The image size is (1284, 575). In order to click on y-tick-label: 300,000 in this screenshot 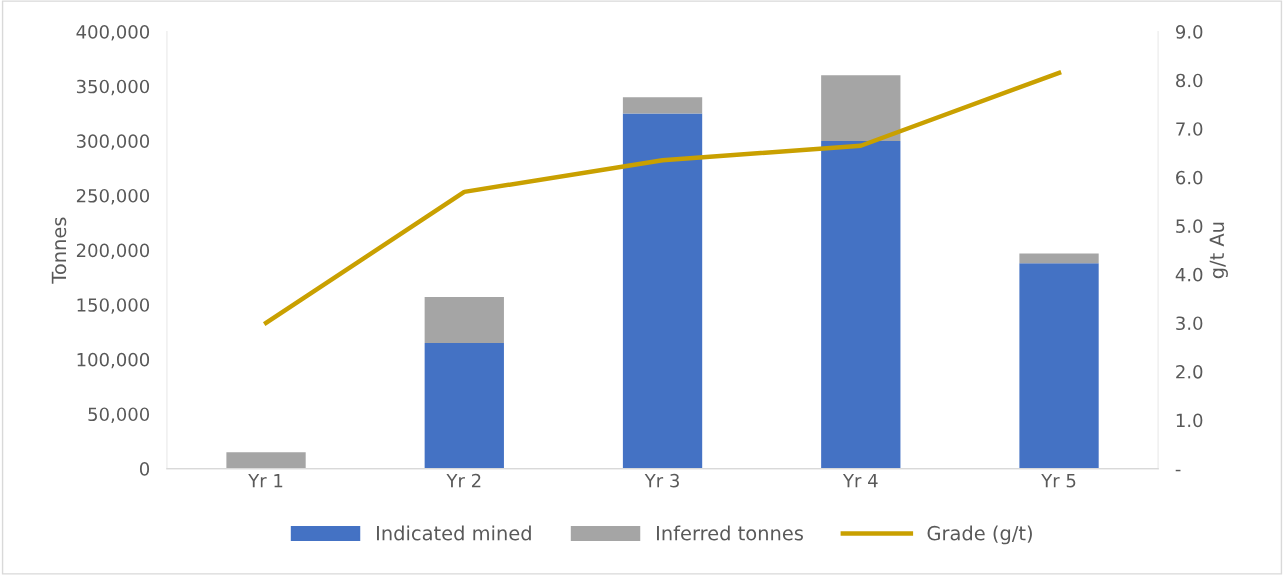, I will do `click(113, 142)`.